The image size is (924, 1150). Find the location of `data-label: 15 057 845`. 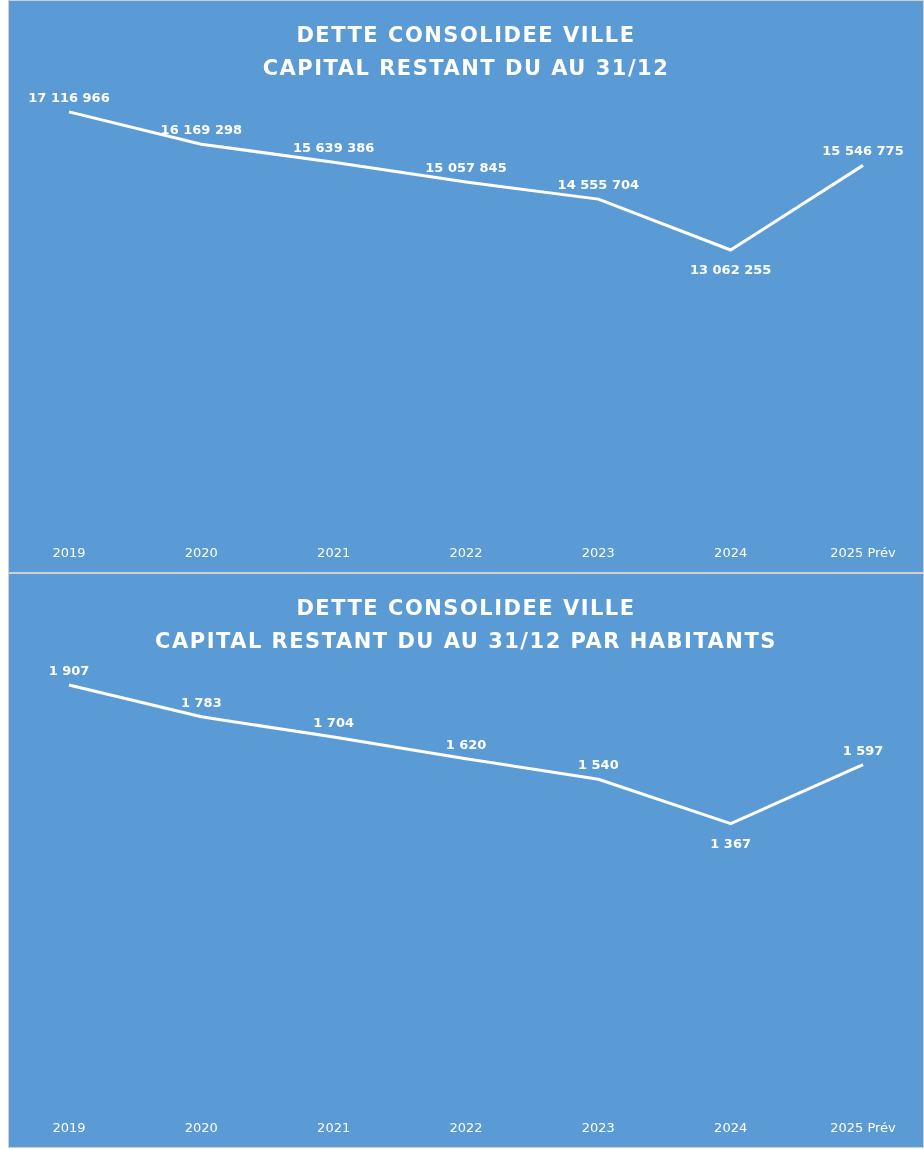

data-label: 15 057 845 is located at coordinates (466, 168).